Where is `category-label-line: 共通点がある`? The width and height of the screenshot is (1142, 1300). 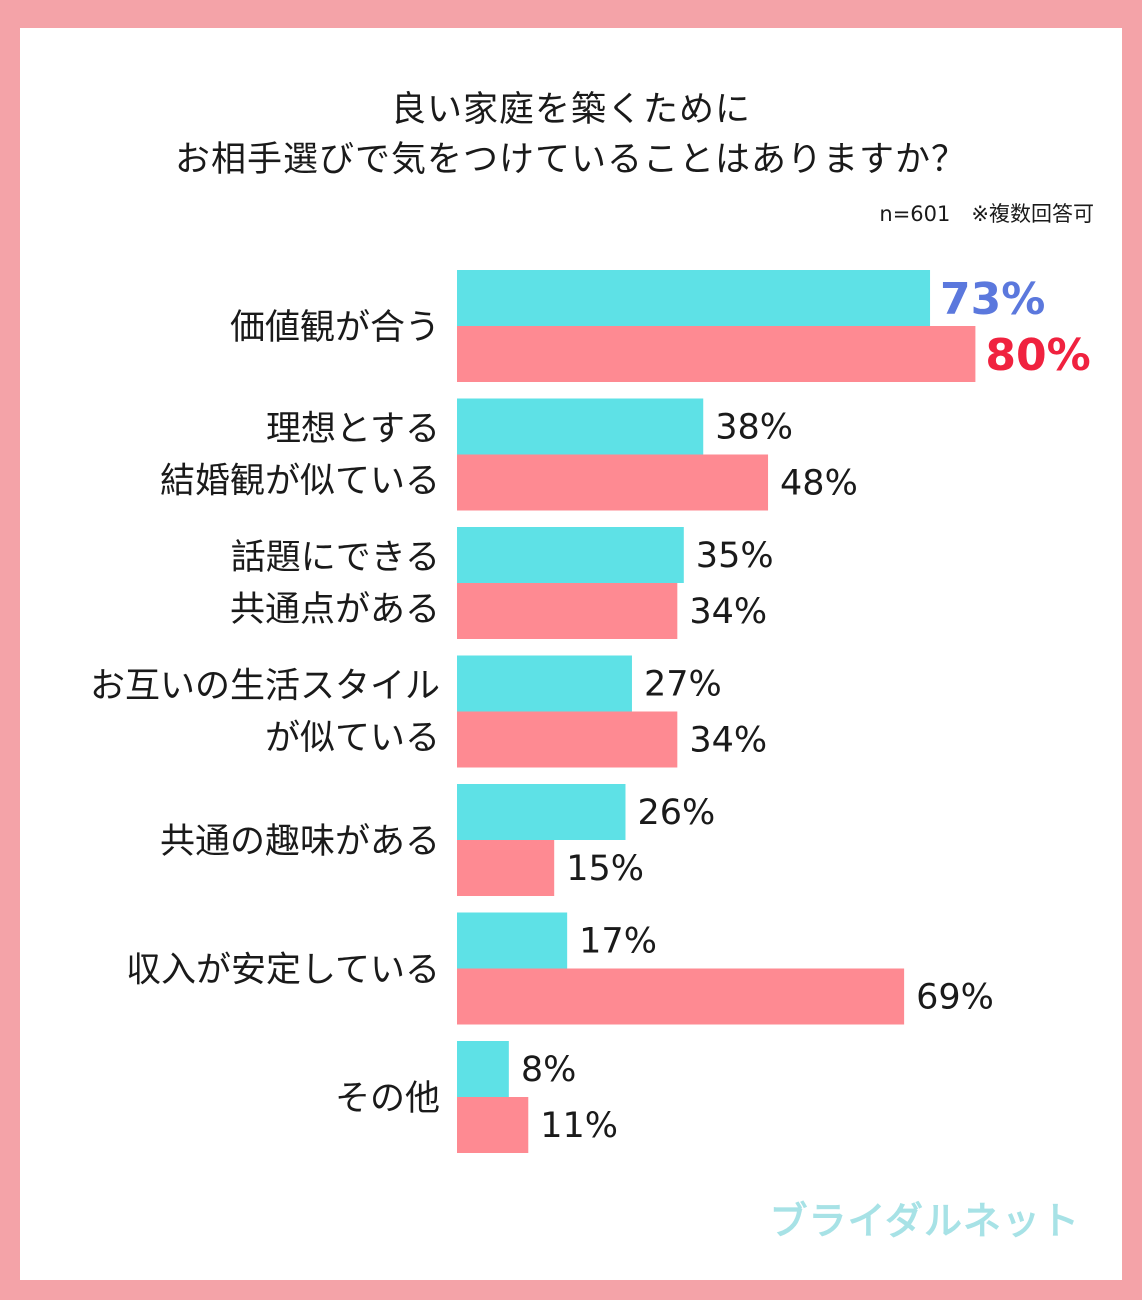
category-label-line: 共通点がある is located at coordinates (335, 610).